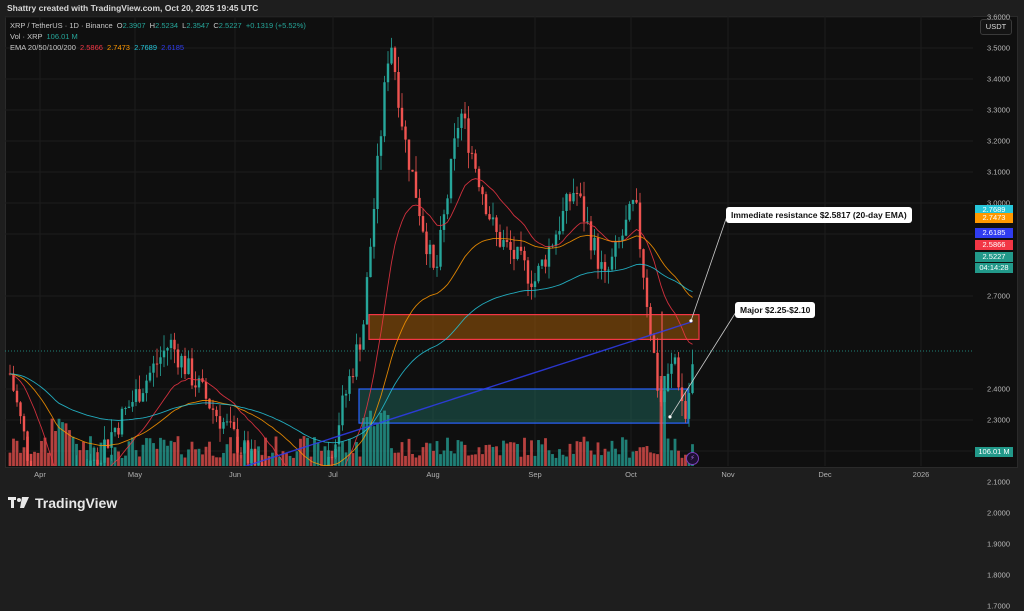 The image size is (1024, 611). I want to click on time-axis: Apr May Jun Jul Aug Sep Oct Nov Dec 2026, so click(490, 474).